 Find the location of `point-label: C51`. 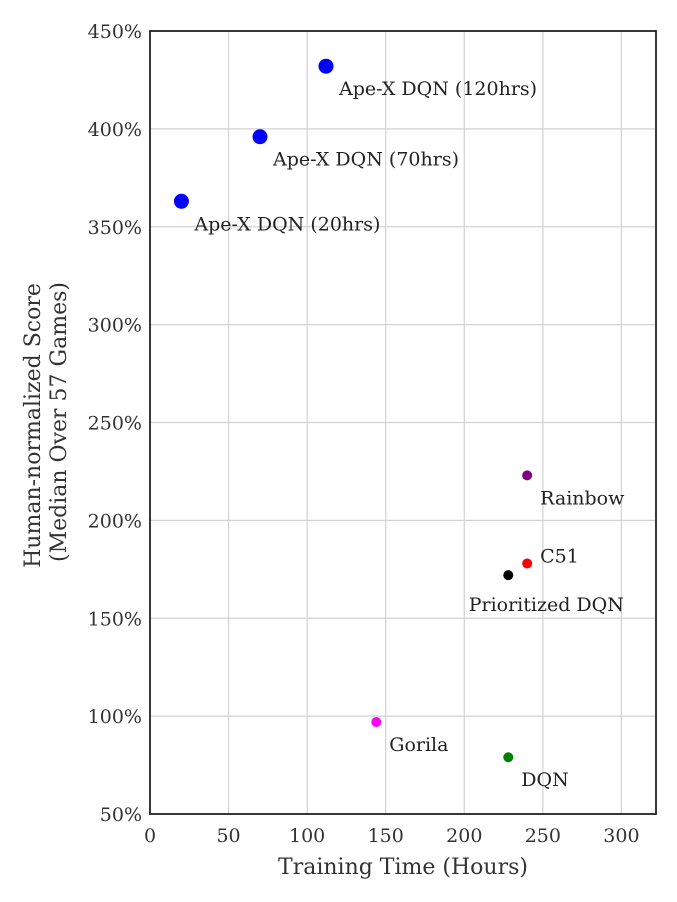

point-label: C51 is located at coordinates (559, 556).